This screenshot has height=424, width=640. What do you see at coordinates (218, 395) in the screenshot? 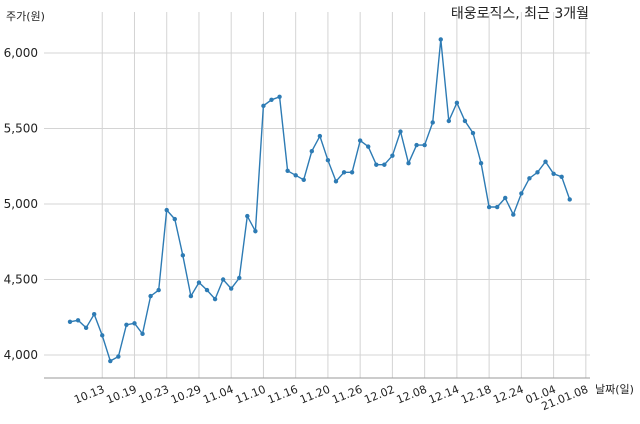
I see `x-tick-label: 11.04` at bounding box center [218, 395].